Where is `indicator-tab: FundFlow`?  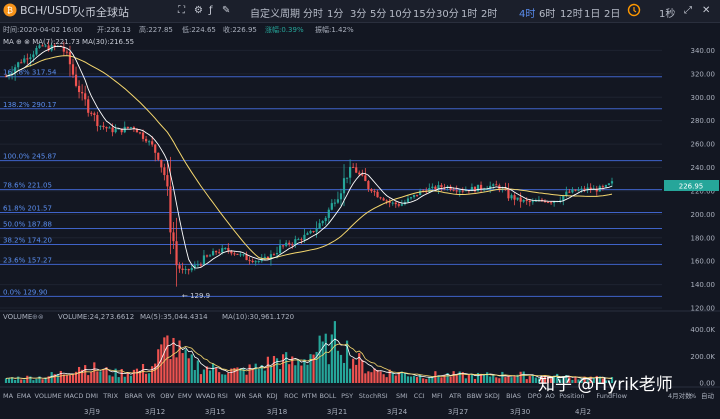 indicator-tab: FundFlow is located at coordinates (611, 396).